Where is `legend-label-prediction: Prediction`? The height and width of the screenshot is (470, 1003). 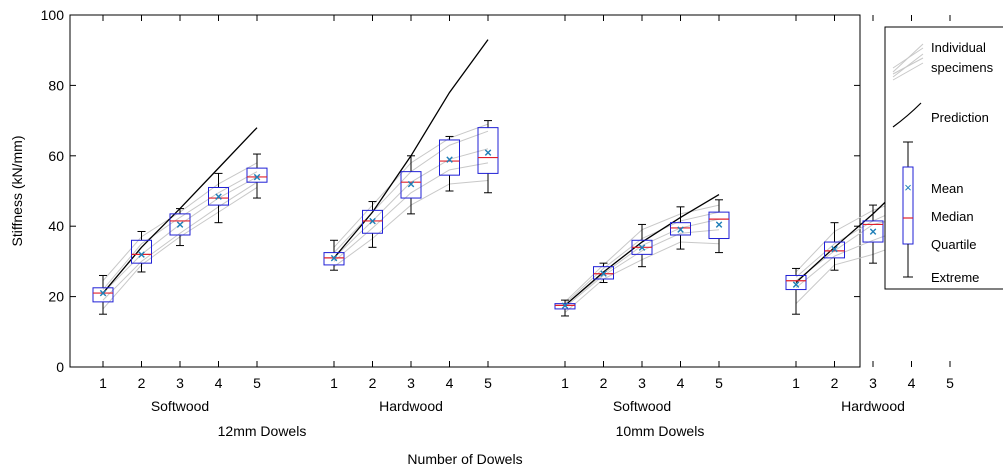 legend-label-prediction: Prediction is located at coordinates (960, 117).